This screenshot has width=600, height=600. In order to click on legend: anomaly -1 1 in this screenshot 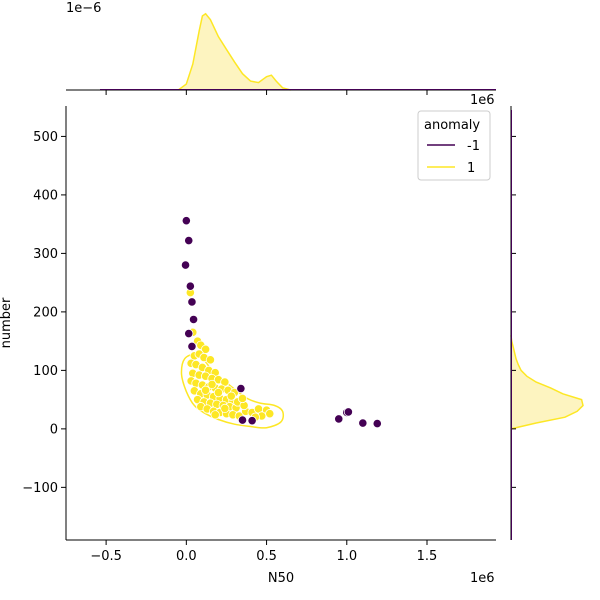, I will do `click(454, 145)`.